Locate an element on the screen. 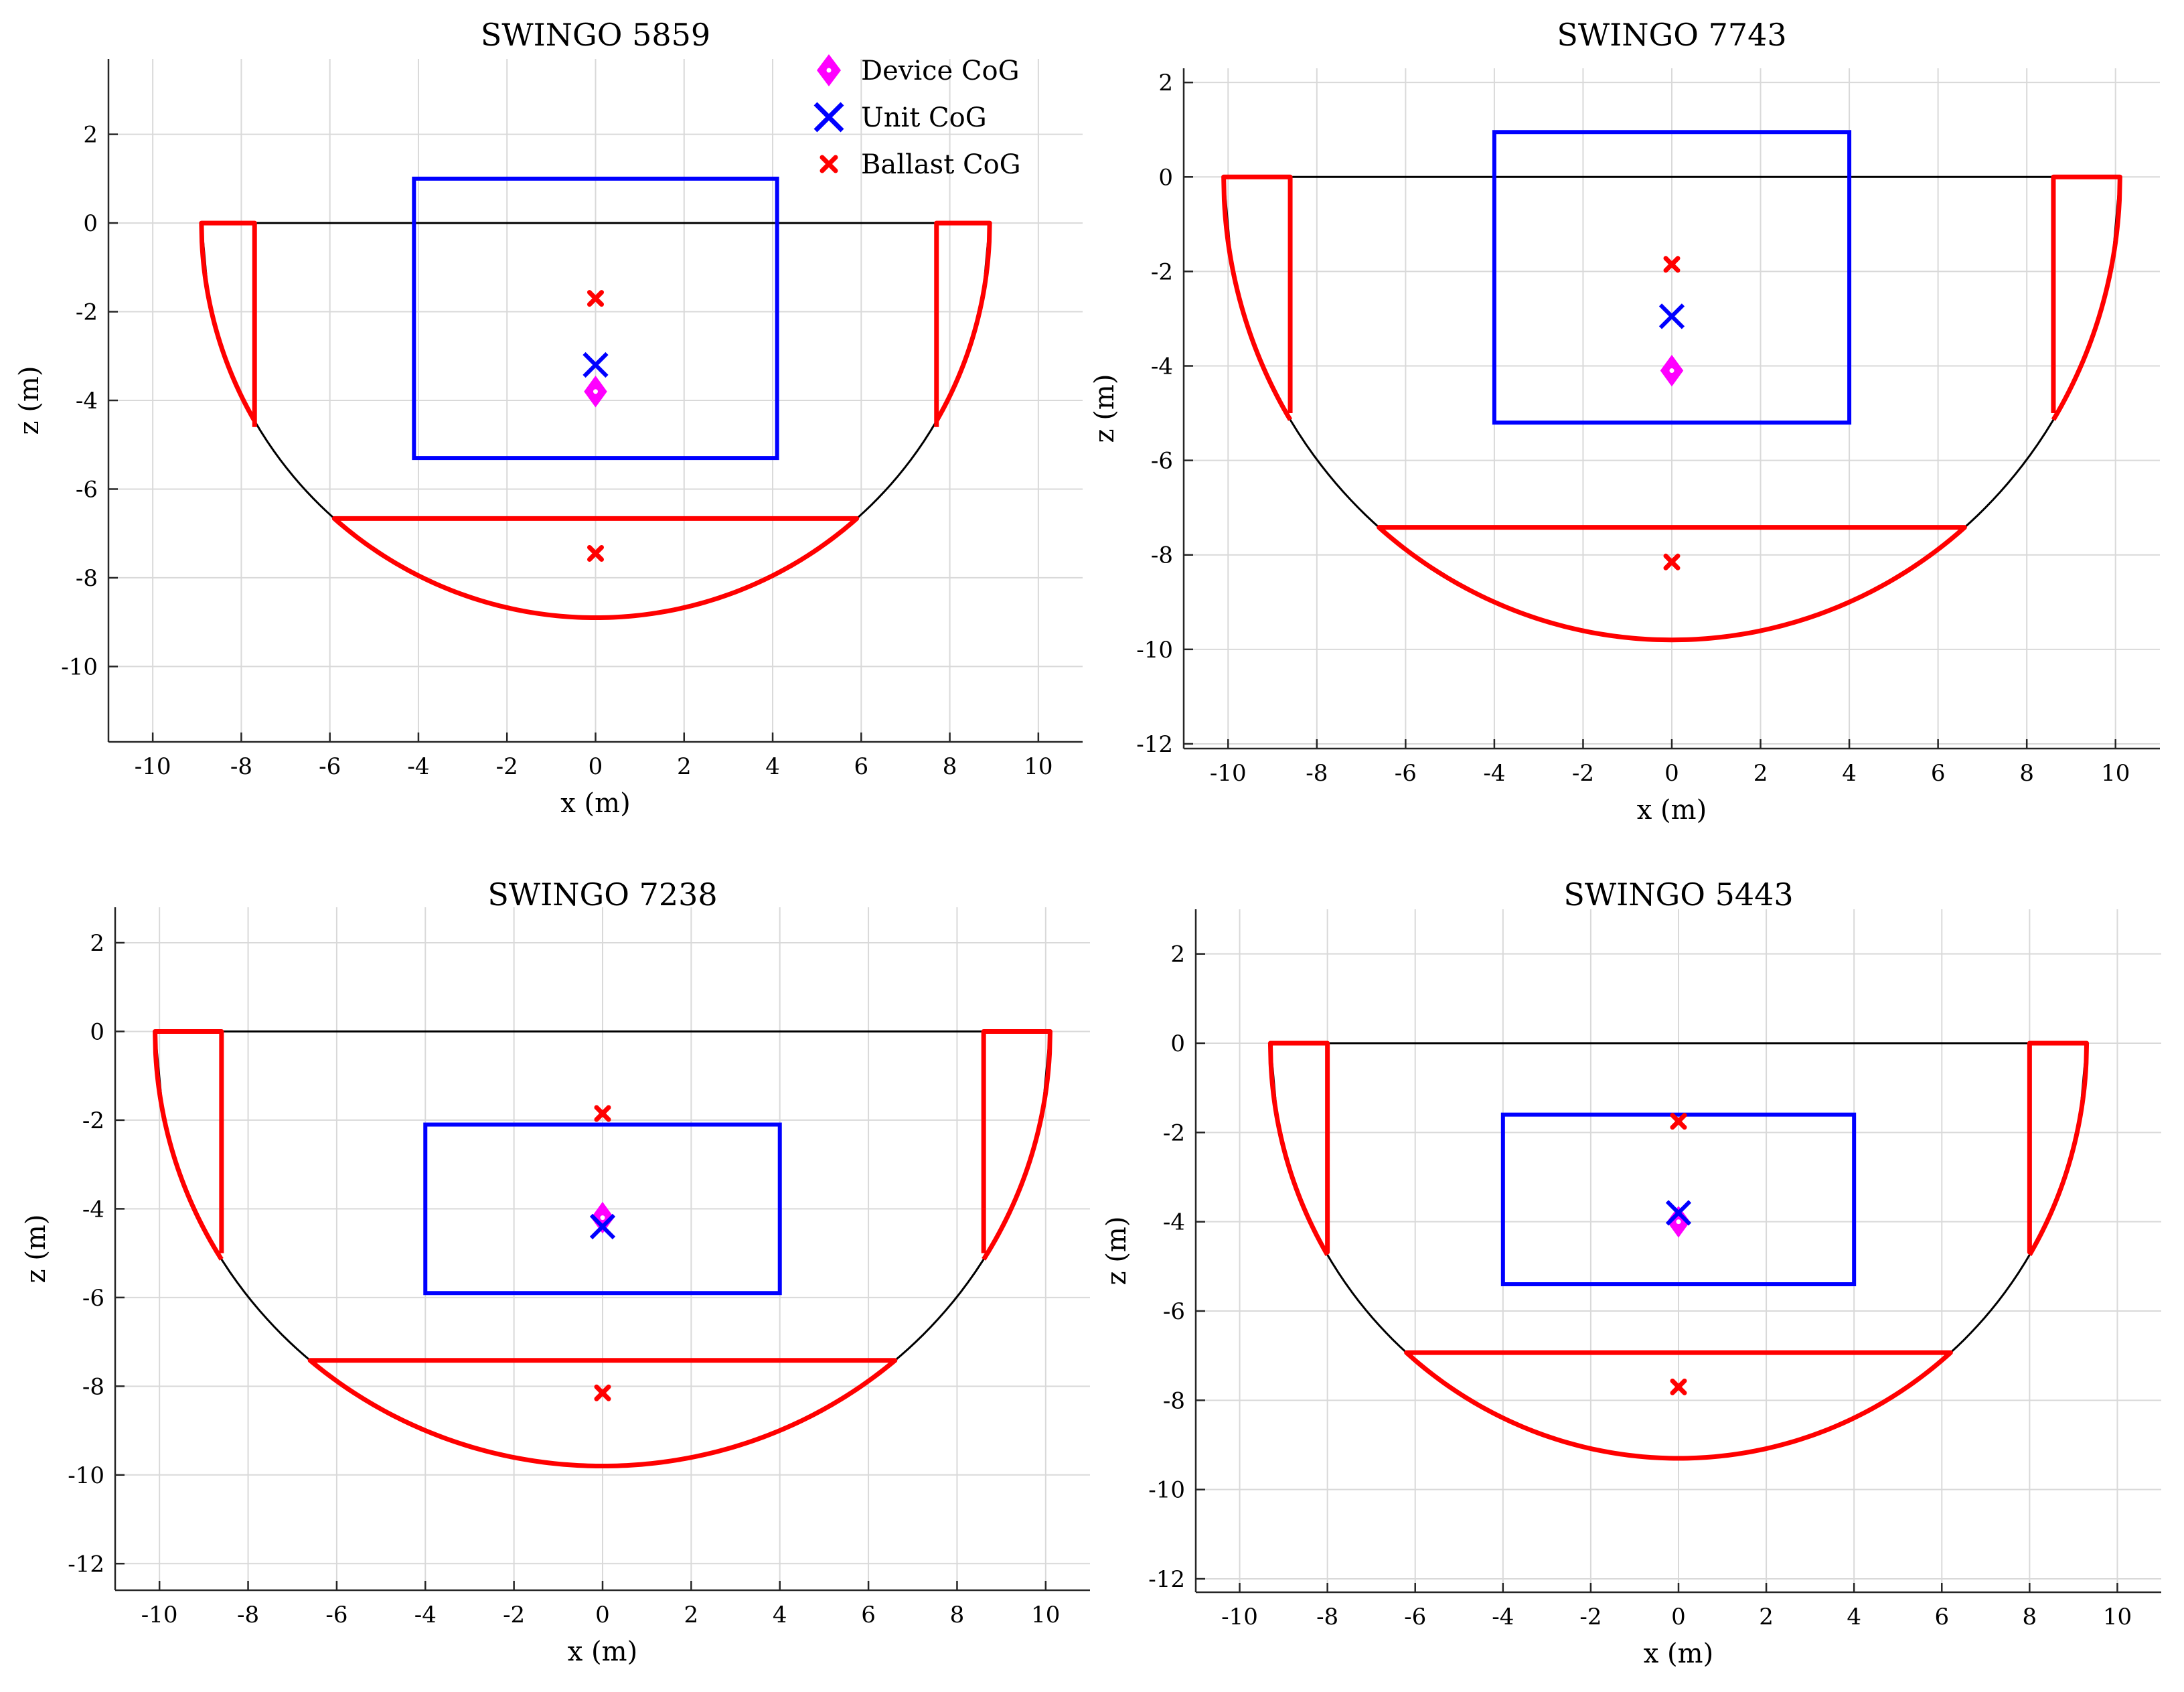 This screenshot has width=2184, height=1692. legend-label: Unit CoG is located at coordinates (924, 117).